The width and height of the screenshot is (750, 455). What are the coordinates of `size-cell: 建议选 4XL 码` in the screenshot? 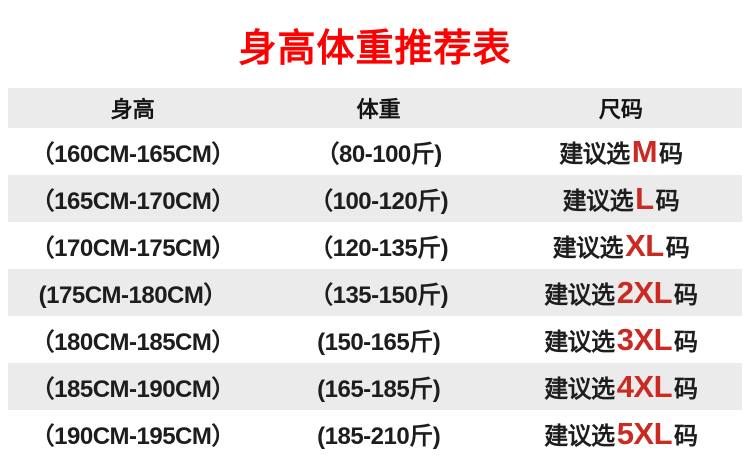 It's located at (621, 386).